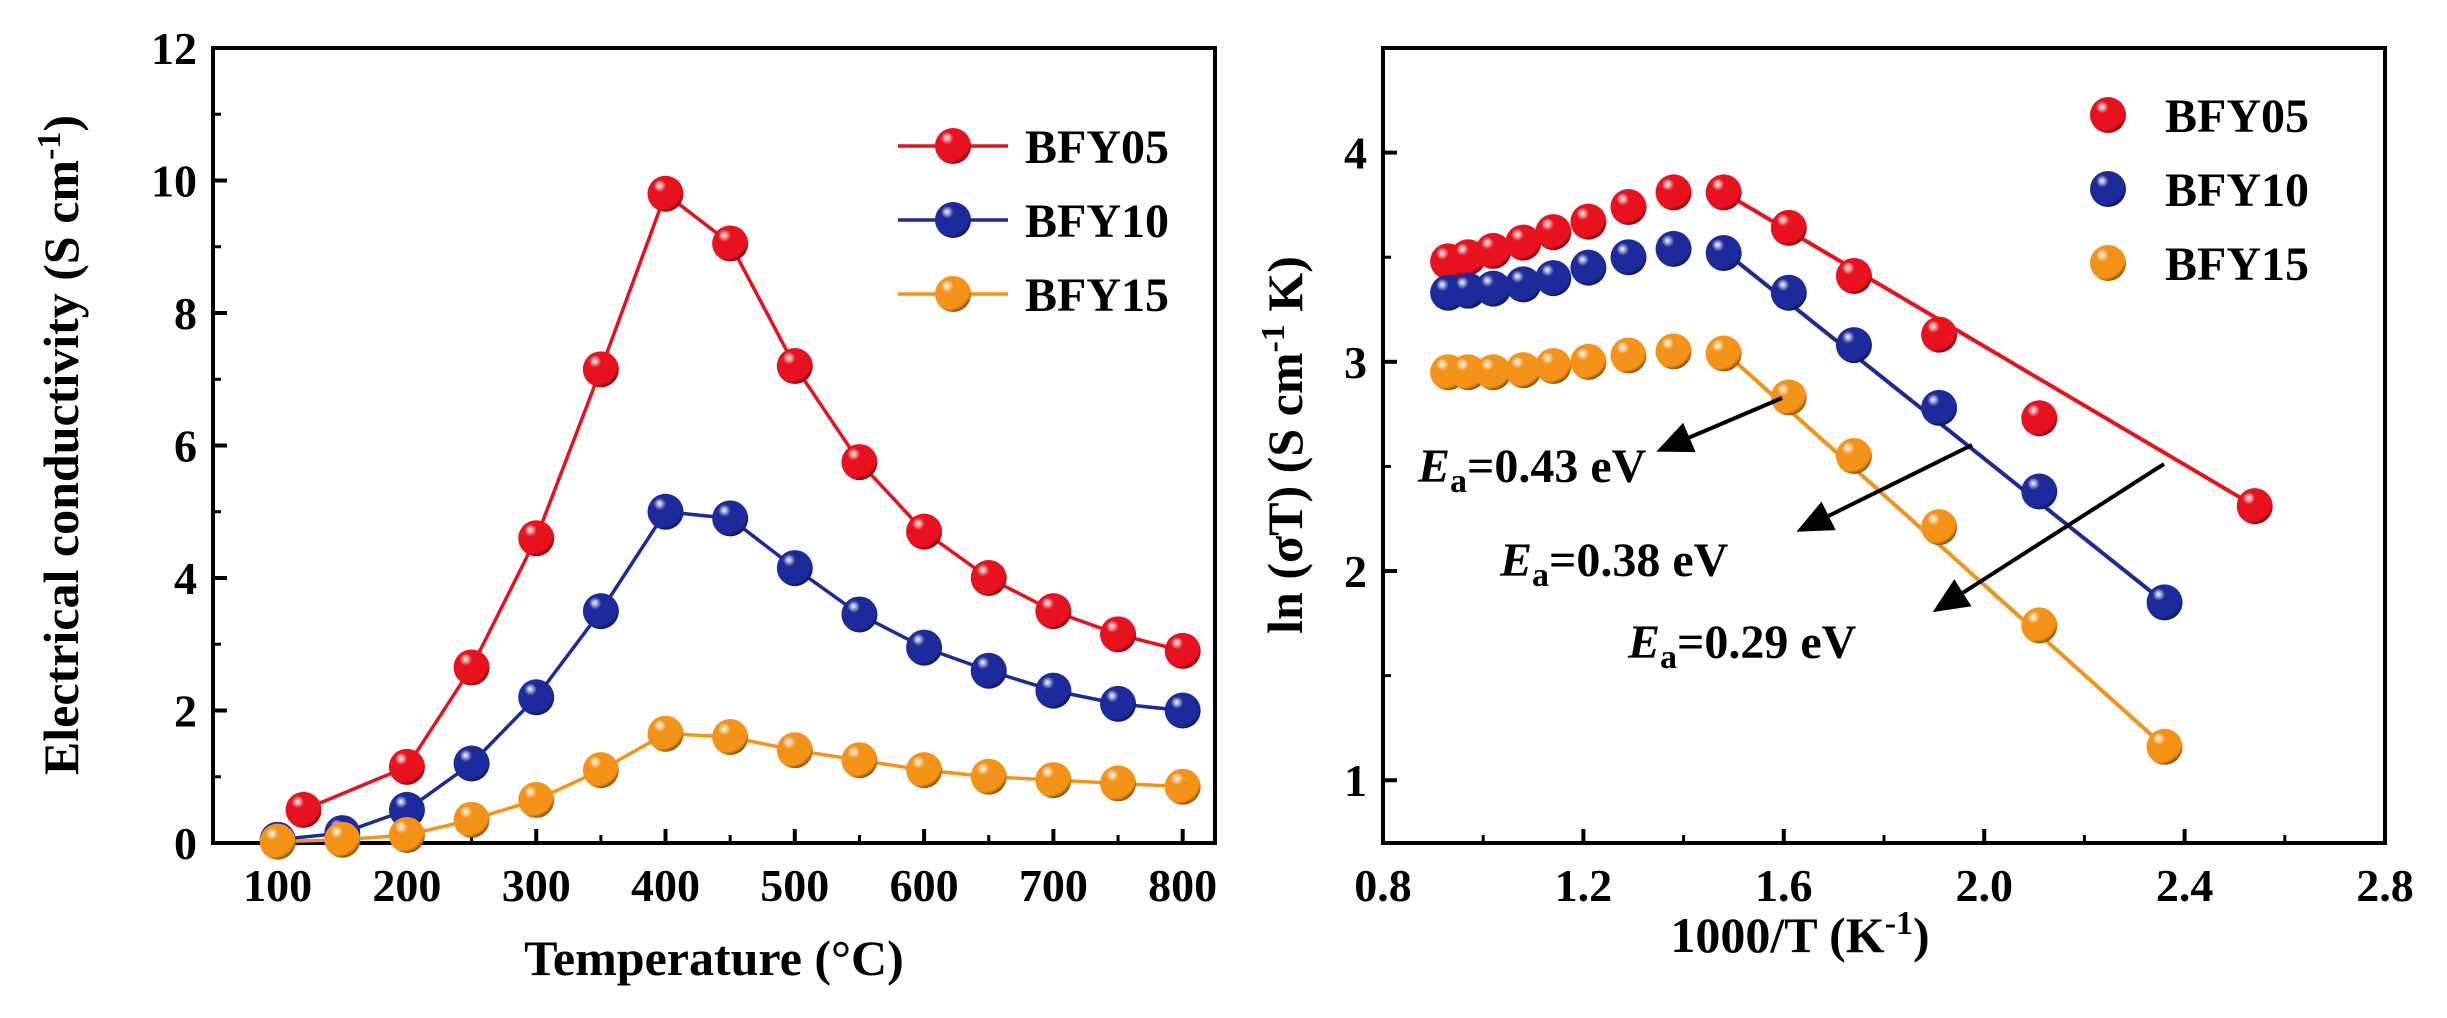  Describe the element at coordinates (1273, 338) in the screenshot. I see `y-axis-label-superscript: -1` at that location.